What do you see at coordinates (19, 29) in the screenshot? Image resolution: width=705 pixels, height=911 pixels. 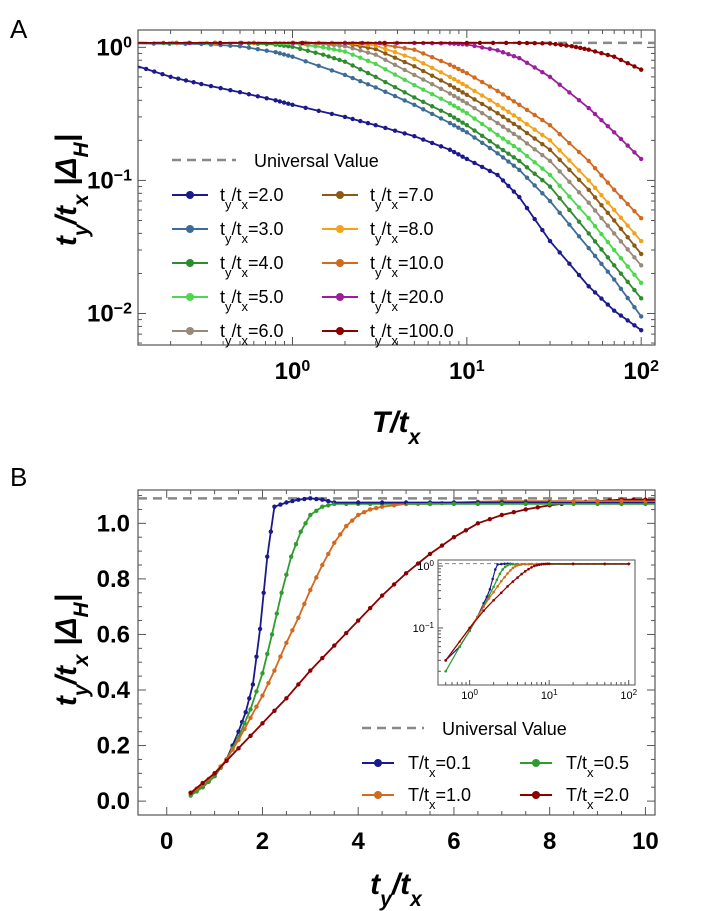 I see `panel-a-label: A` at bounding box center [19, 29].